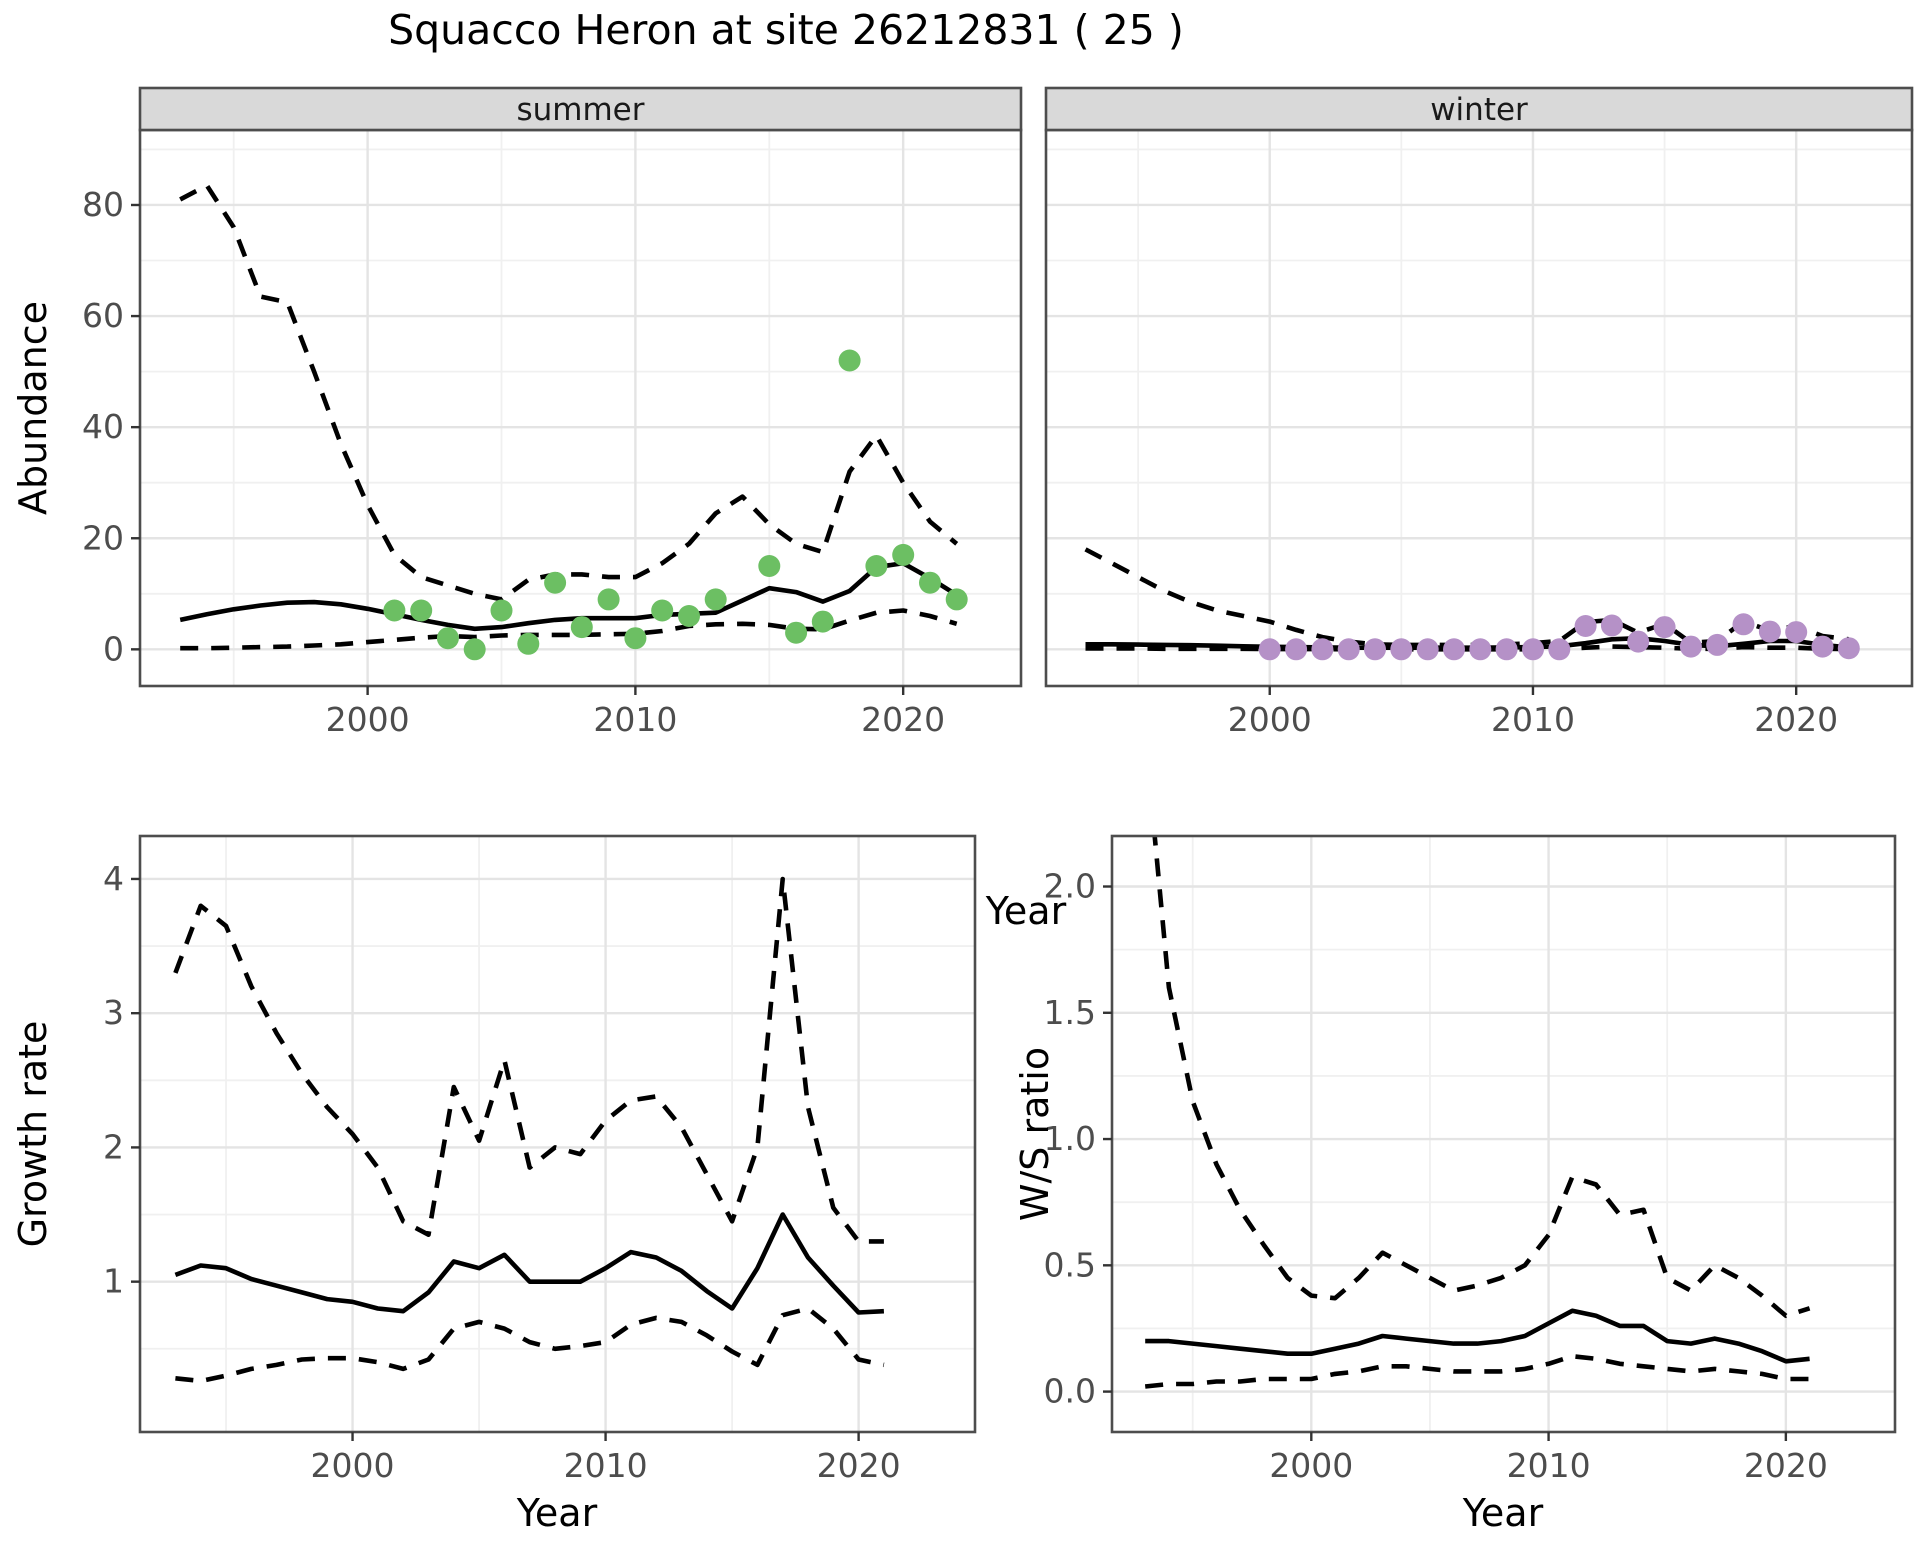 This screenshot has height=1560, width=1920. I want to click on top-year-axis-title: Year, so click(1026, 911).